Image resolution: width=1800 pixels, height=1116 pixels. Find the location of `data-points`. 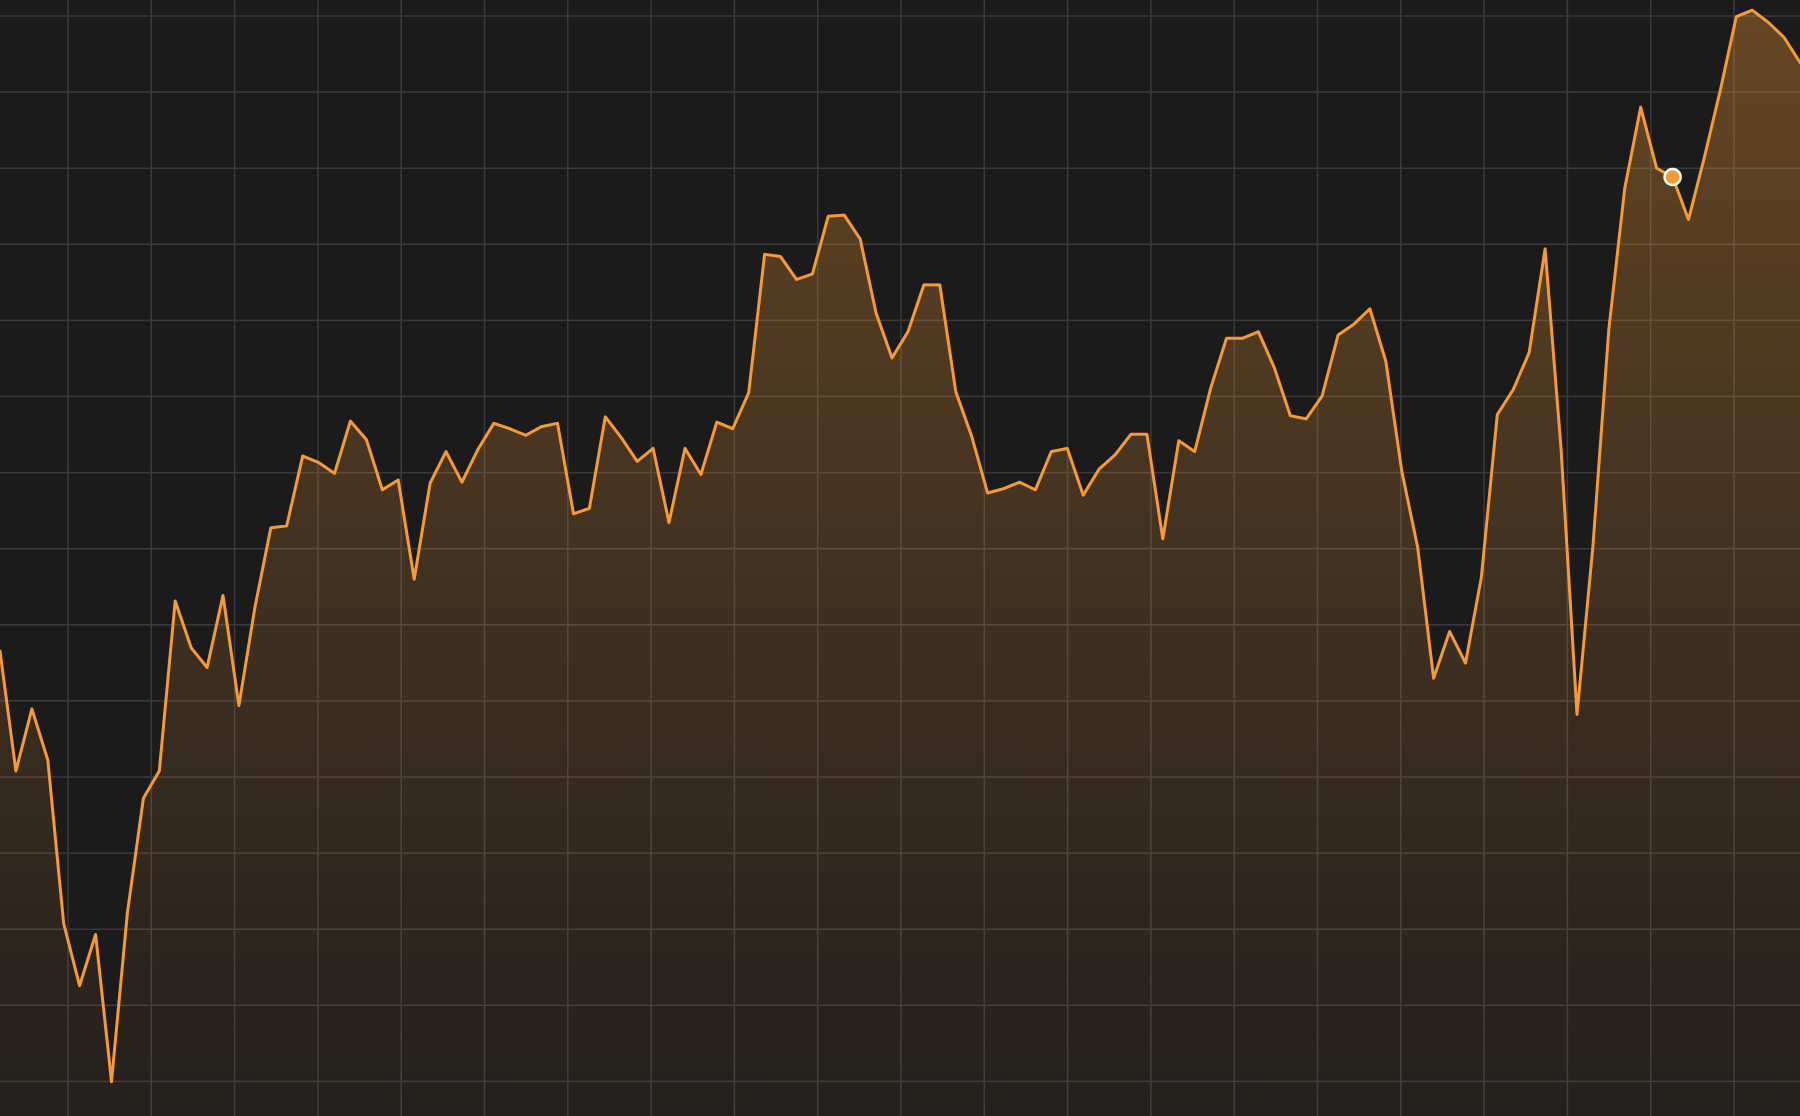

data-points is located at coordinates (1672, 177).